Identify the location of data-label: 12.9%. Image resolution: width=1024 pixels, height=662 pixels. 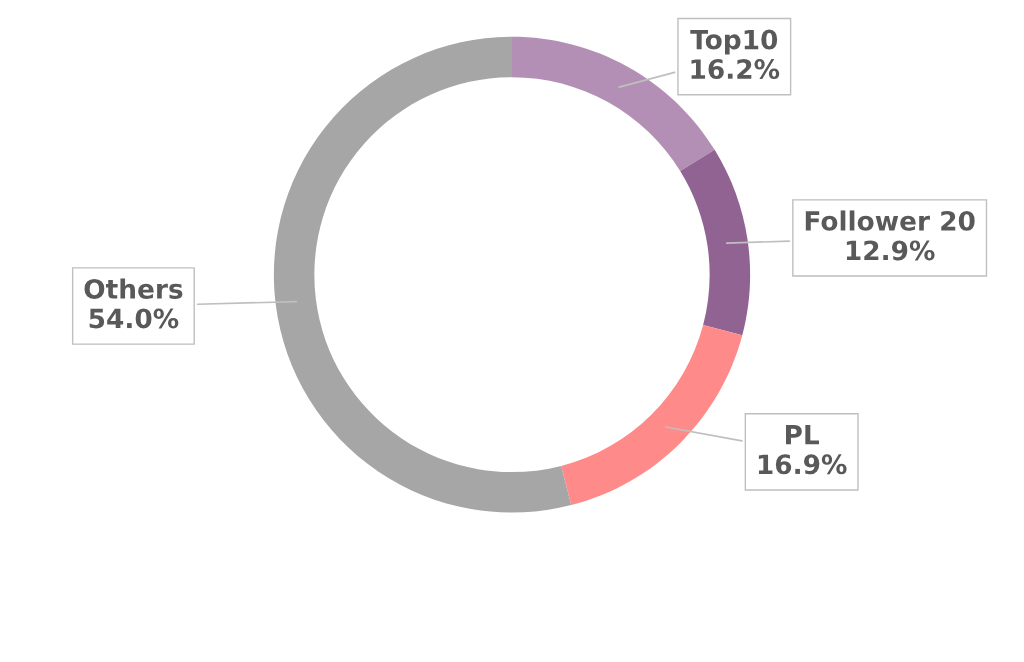
(890, 250).